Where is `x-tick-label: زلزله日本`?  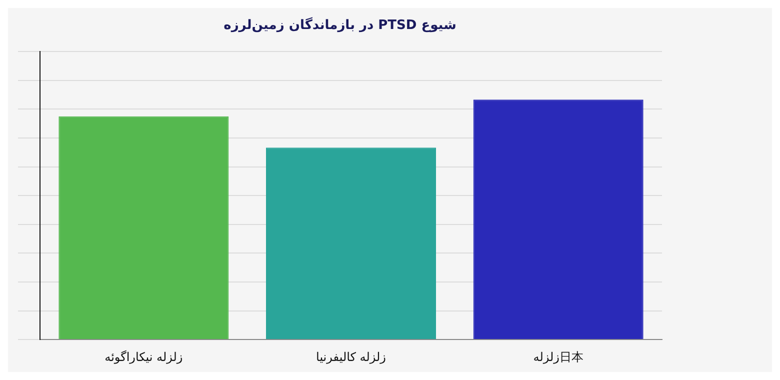 x-tick-label: زلزله日本 is located at coordinates (558, 357).